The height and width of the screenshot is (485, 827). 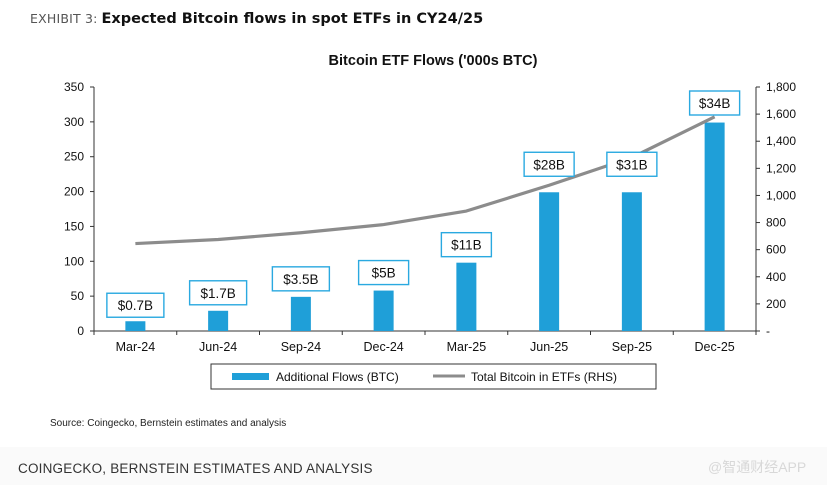 What do you see at coordinates (74, 192) in the screenshot?
I see `left-tick-label: 200` at bounding box center [74, 192].